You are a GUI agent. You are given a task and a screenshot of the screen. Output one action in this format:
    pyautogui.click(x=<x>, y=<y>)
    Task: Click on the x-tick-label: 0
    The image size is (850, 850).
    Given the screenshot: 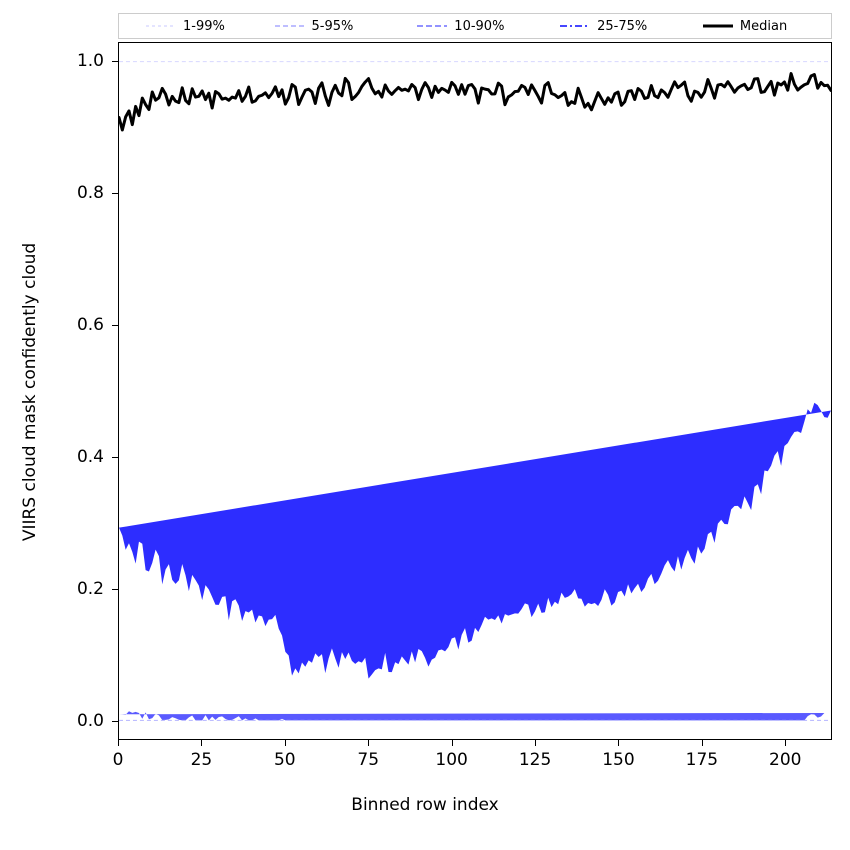 What is the action you would take?
    pyautogui.click(x=118, y=760)
    